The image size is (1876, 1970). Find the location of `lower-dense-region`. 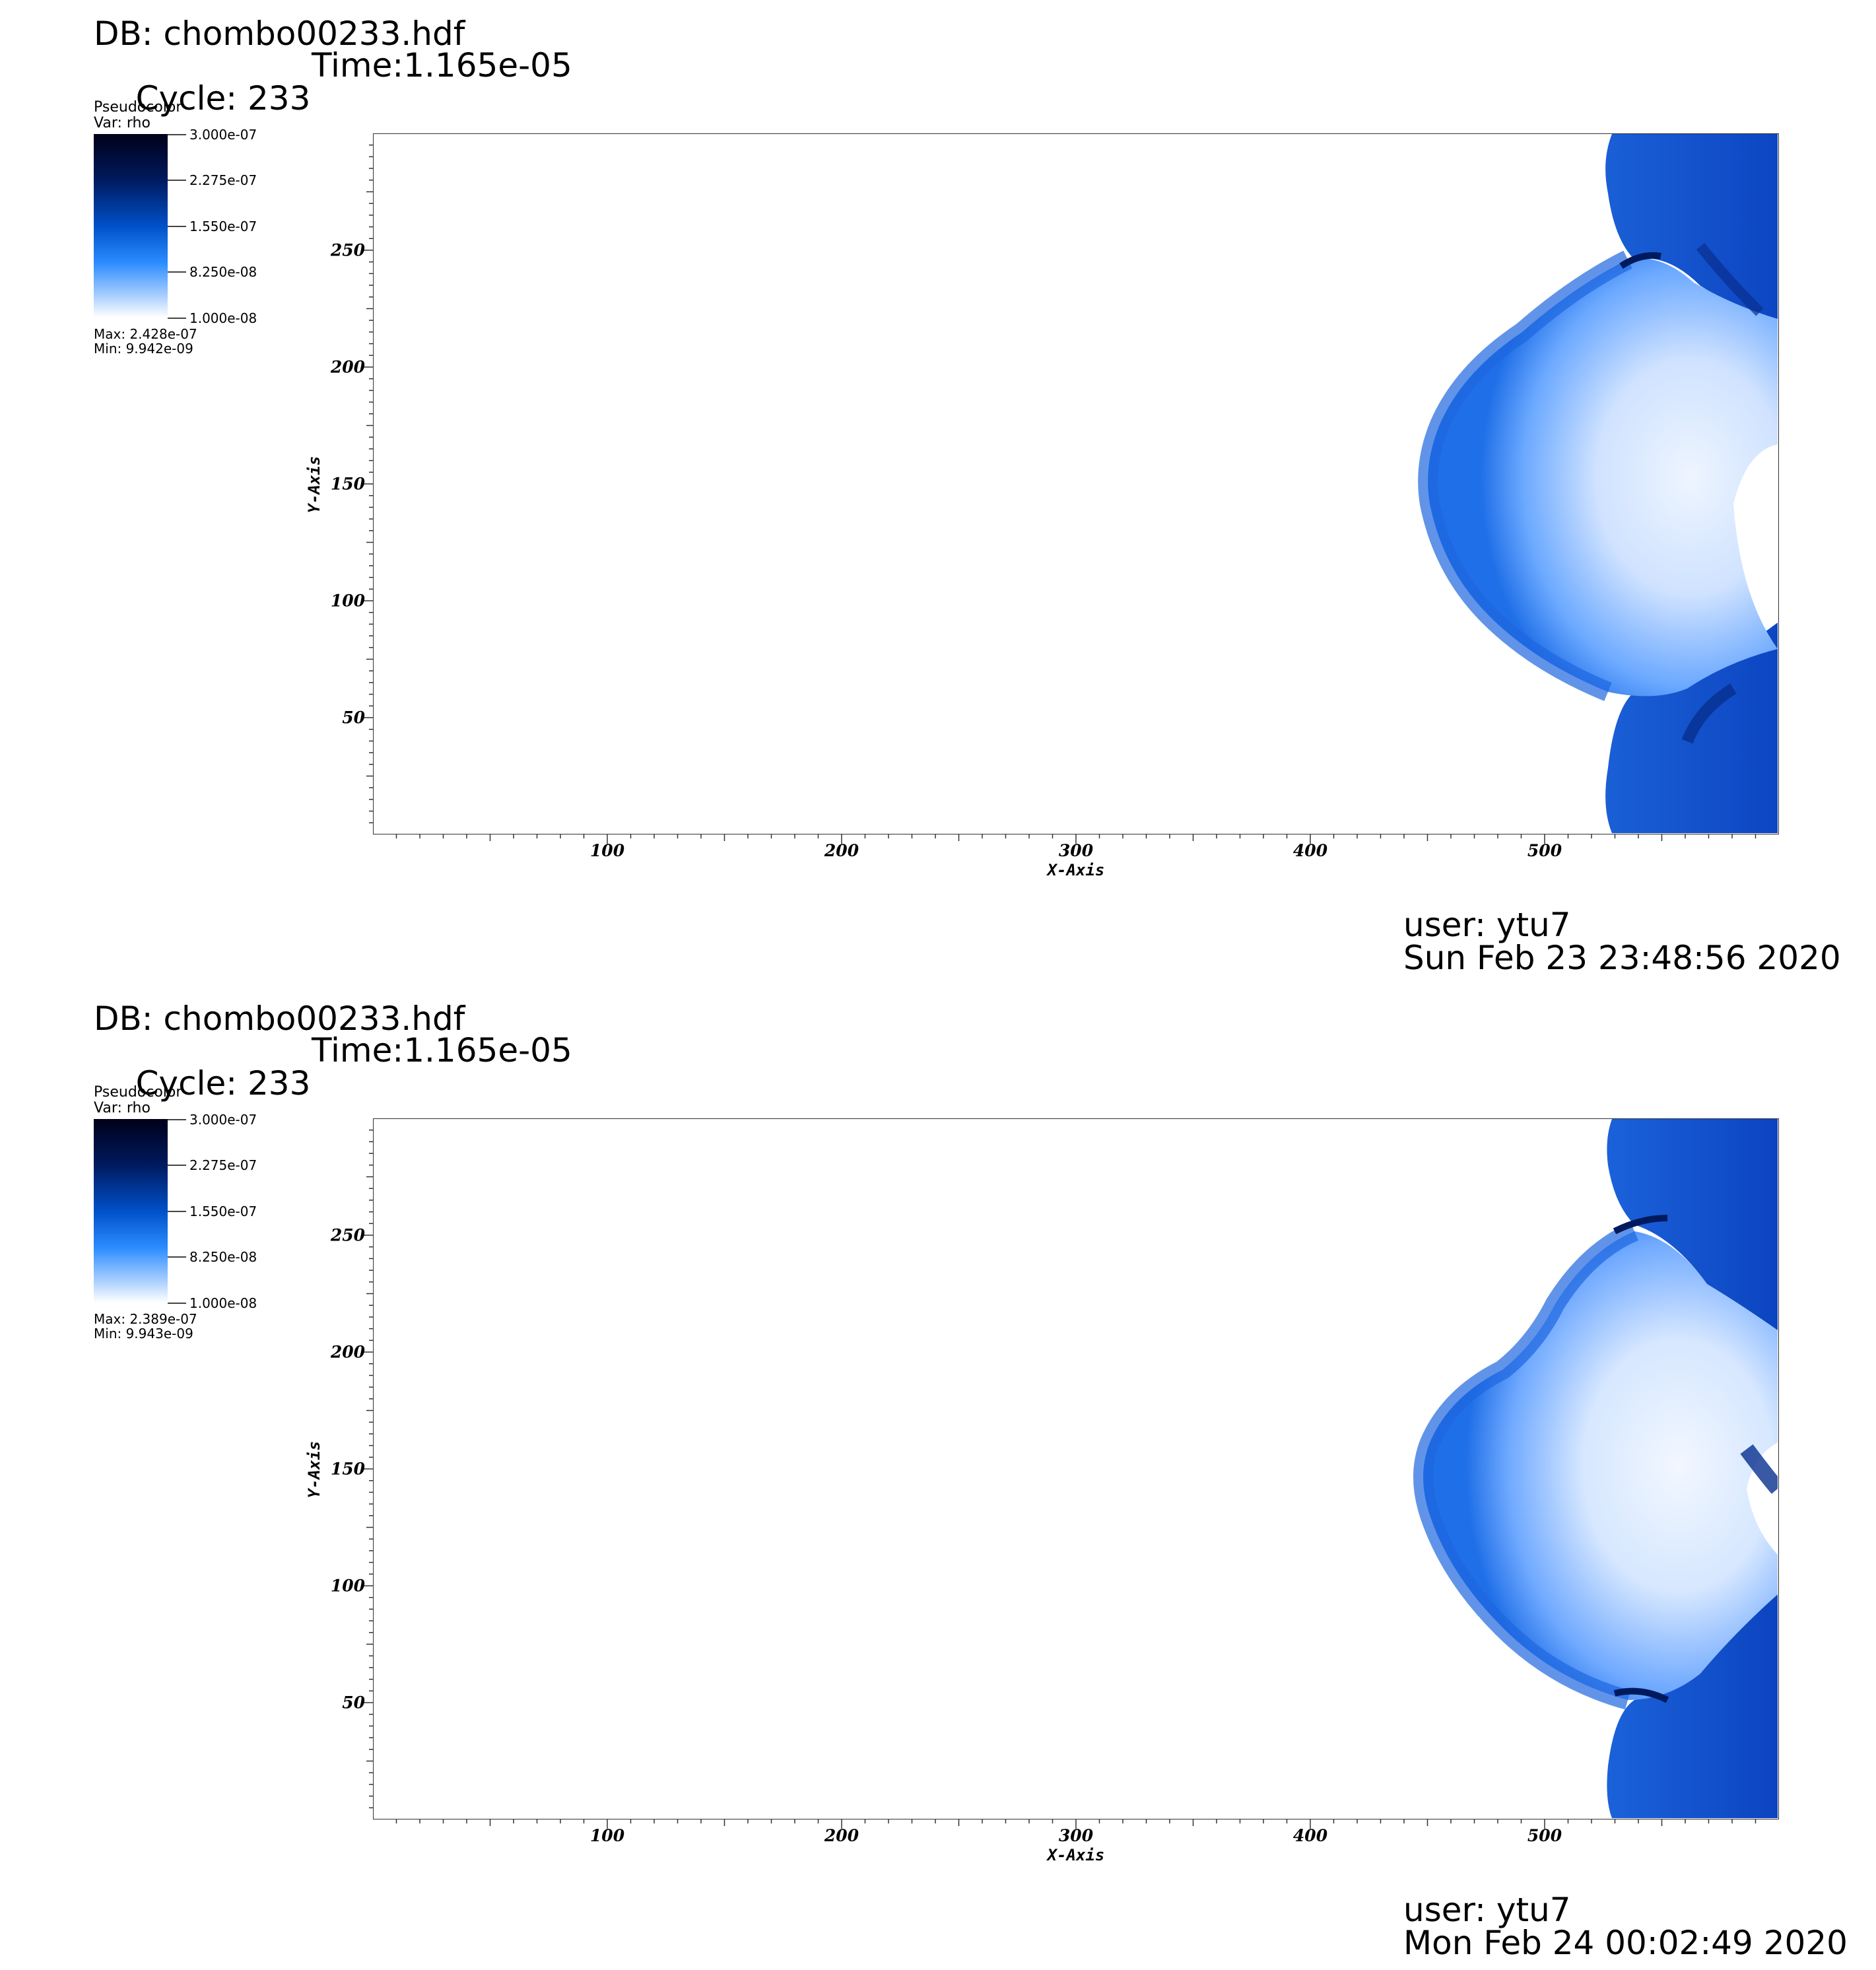

lower-dense-region is located at coordinates (1692, 1706).